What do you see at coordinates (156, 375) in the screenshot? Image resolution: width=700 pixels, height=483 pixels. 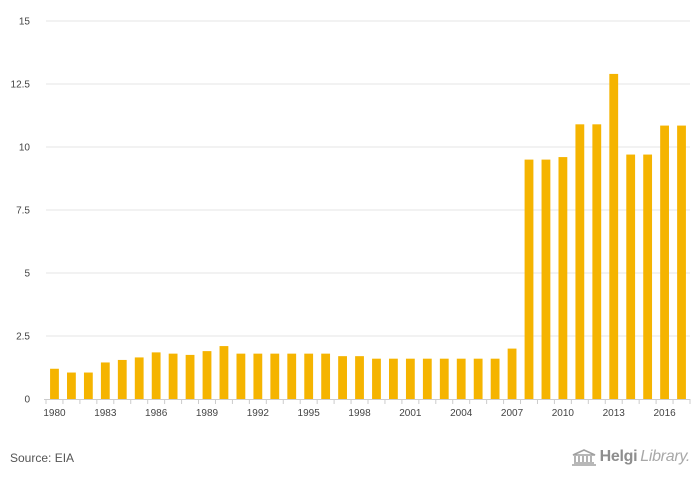 I see `bar-1986` at bounding box center [156, 375].